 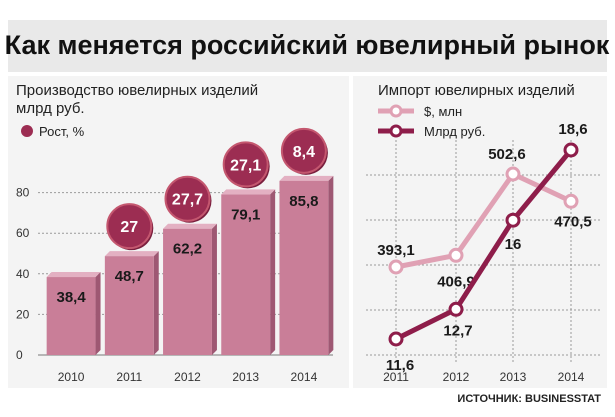 I want to click on production-x-tick-label: 2011, so click(x=129, y=377).